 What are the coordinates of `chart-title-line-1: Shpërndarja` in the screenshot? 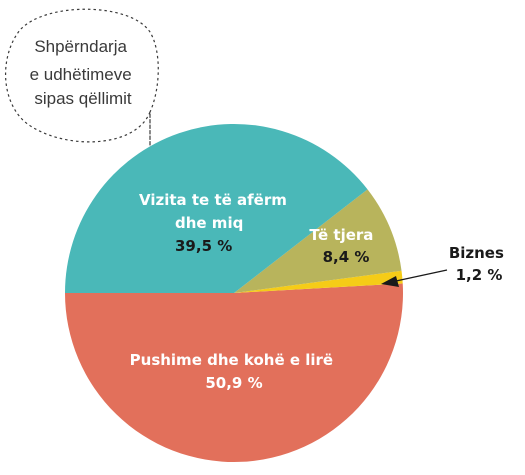 It's located at (80, 46).